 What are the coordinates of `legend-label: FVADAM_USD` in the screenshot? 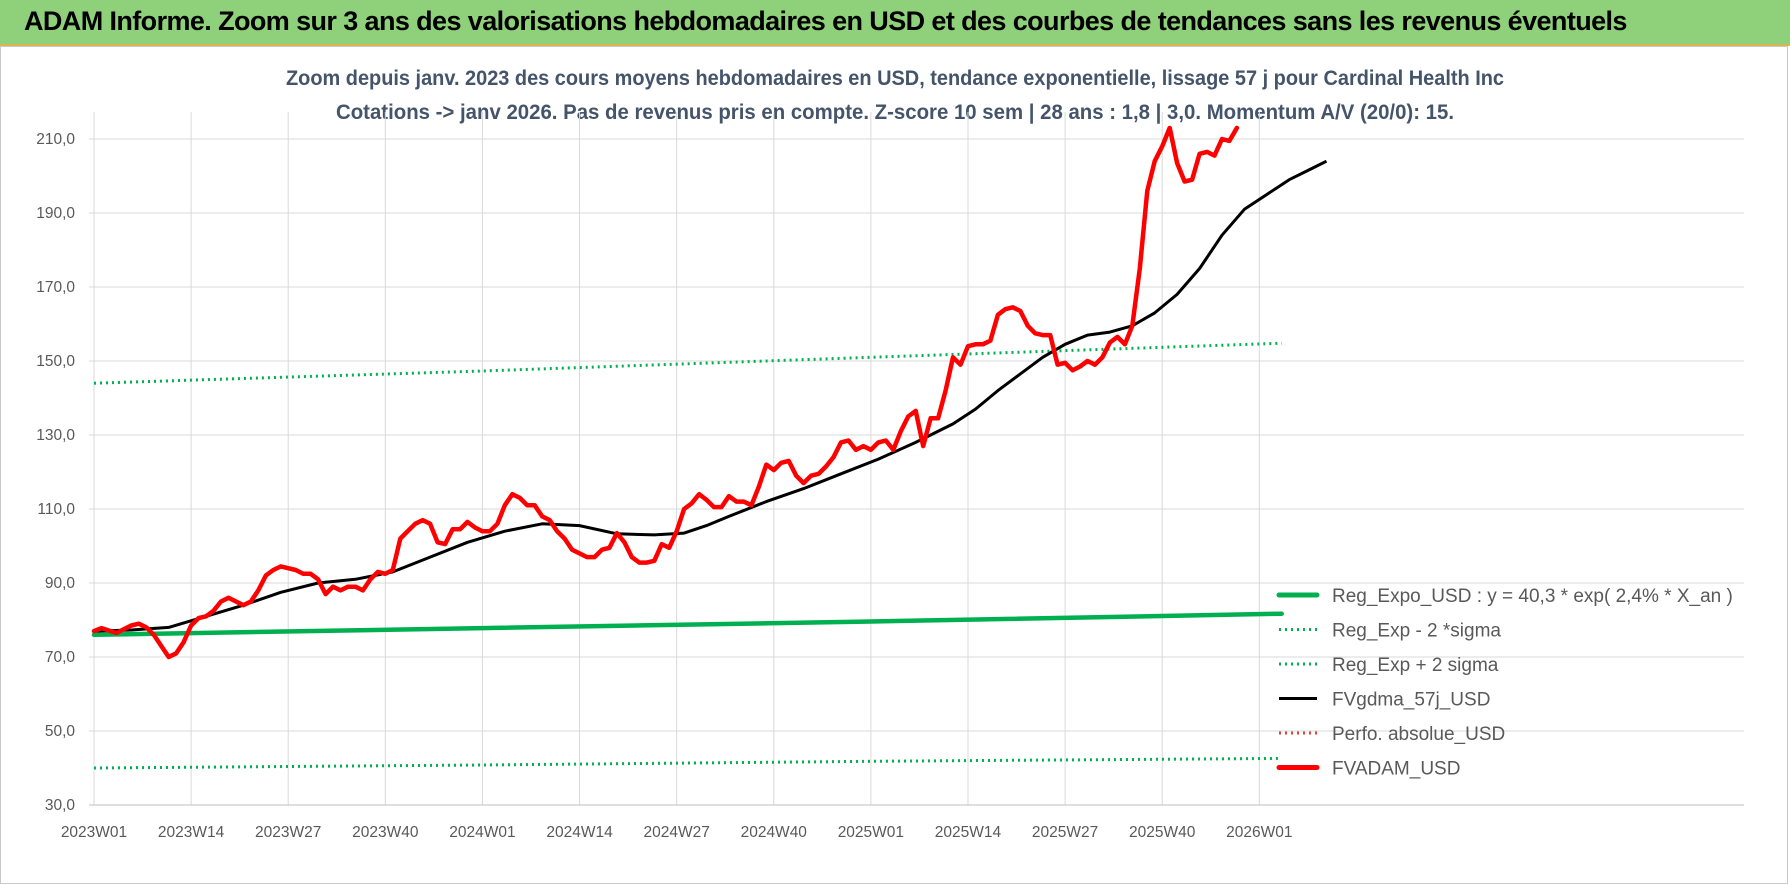 It's located at (1396, 769).